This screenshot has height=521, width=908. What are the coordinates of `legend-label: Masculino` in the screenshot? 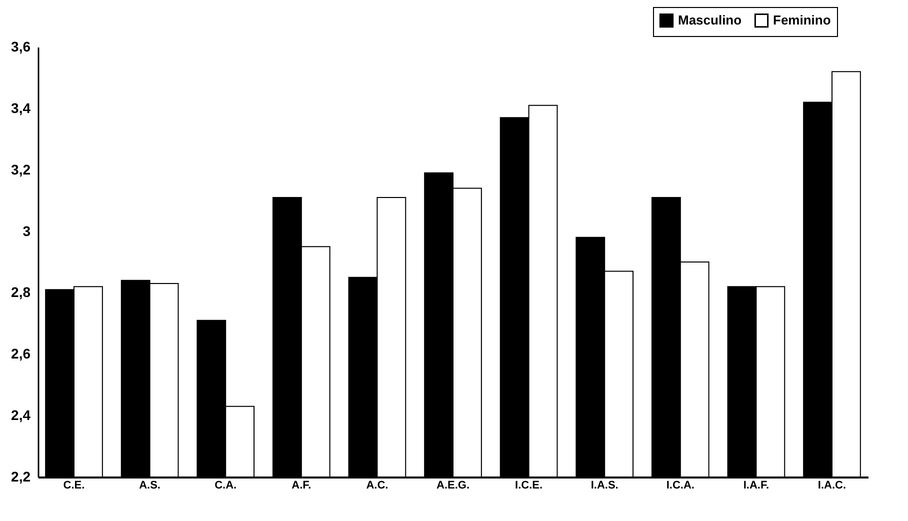 It's located at (710, 20).